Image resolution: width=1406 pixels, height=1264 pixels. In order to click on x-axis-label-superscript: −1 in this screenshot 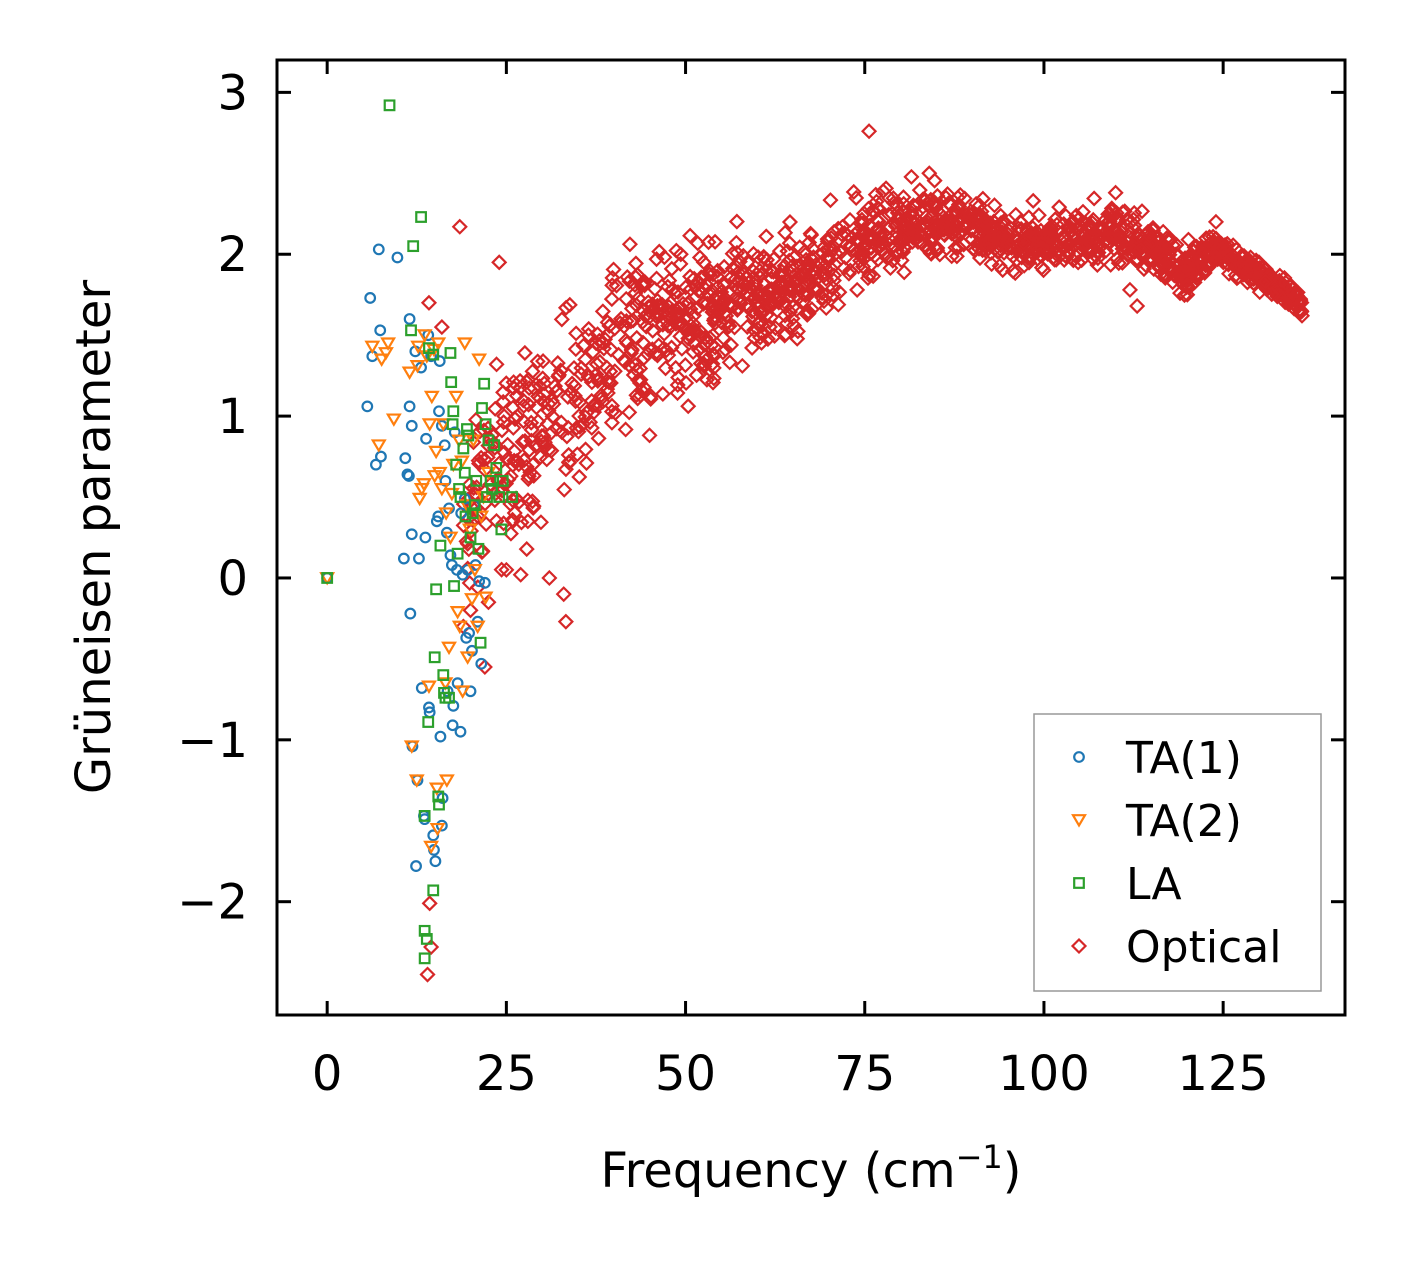, I will do `click(979, 1157)`.